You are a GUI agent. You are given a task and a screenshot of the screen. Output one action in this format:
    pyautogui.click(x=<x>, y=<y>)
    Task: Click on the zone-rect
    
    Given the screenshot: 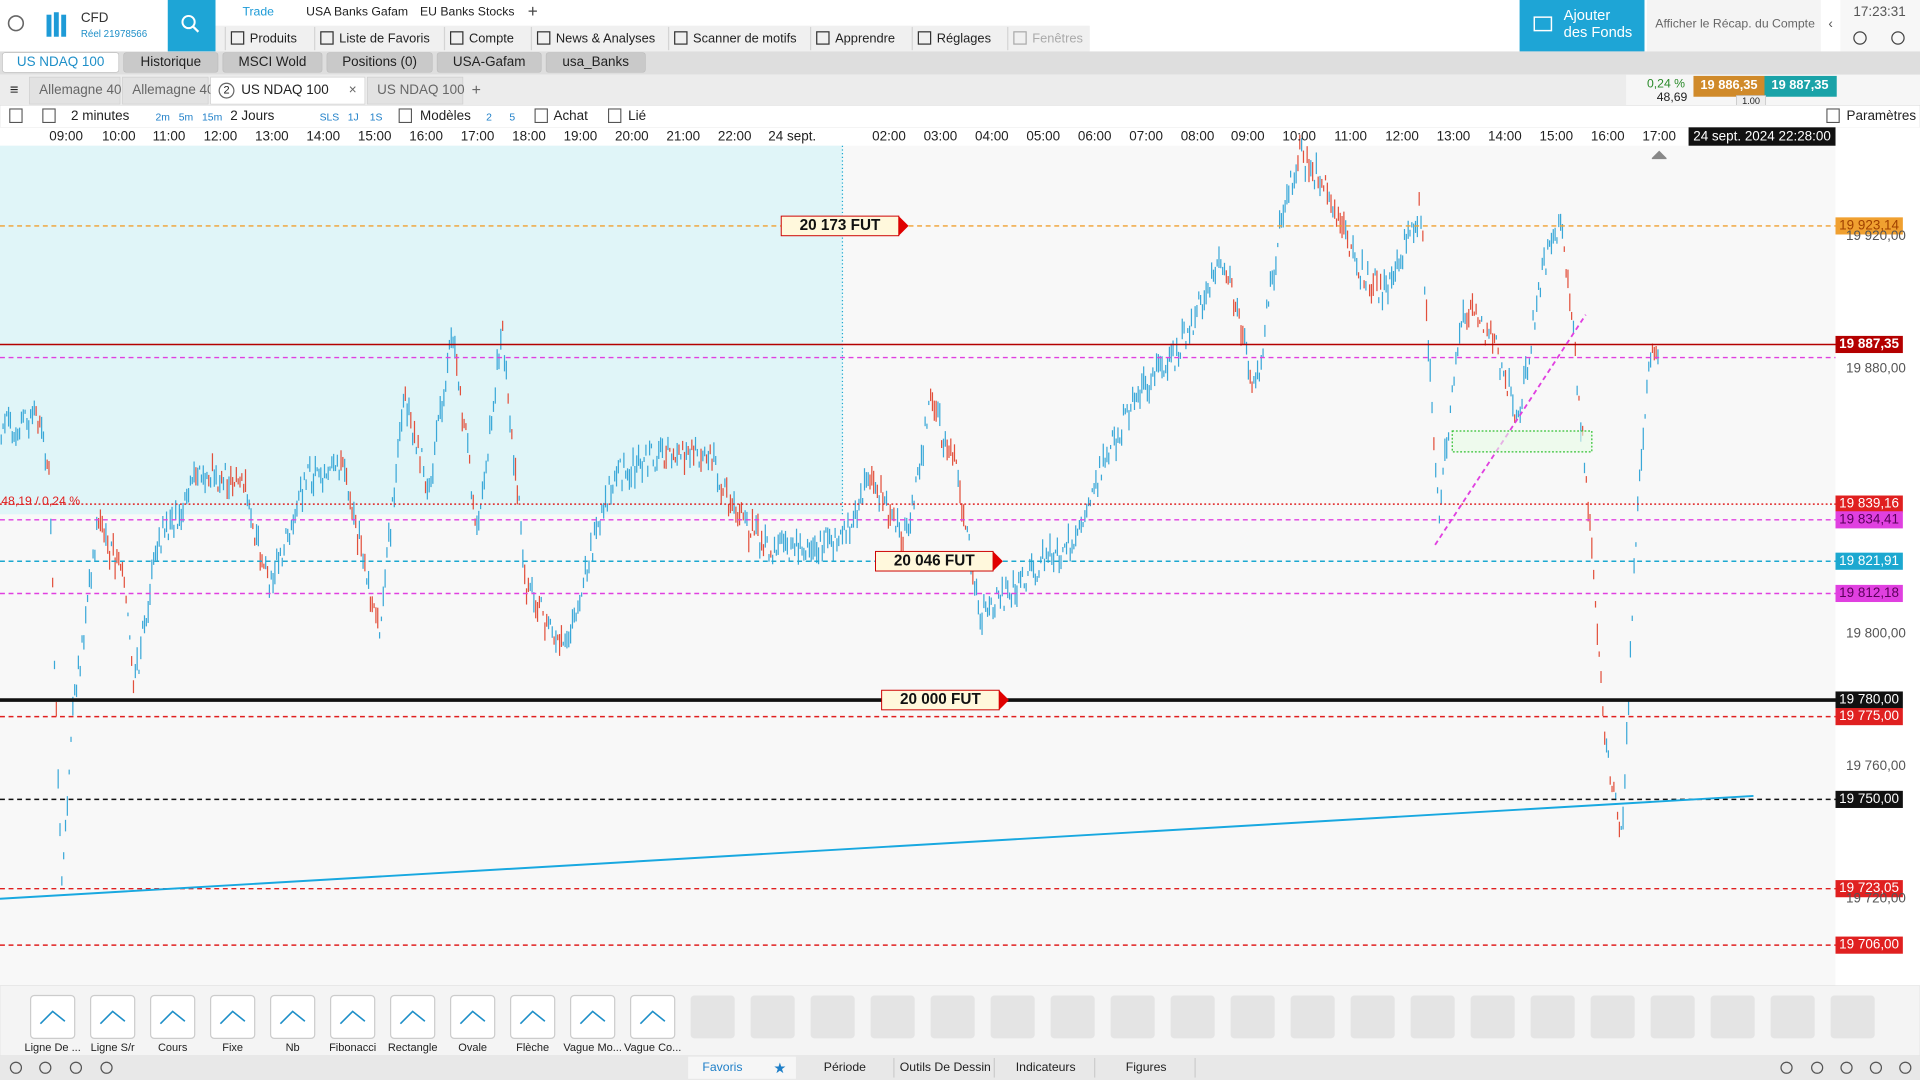 What is the action you would take?
    pyautogui.click(x=1522, y=441)
    